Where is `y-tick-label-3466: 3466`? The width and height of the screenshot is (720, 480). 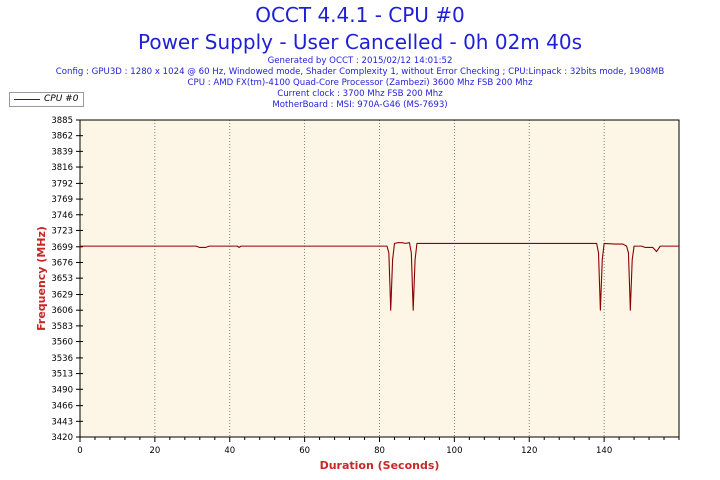
y-tick-label-3466: 3466 is located at coordinates (62, 407).